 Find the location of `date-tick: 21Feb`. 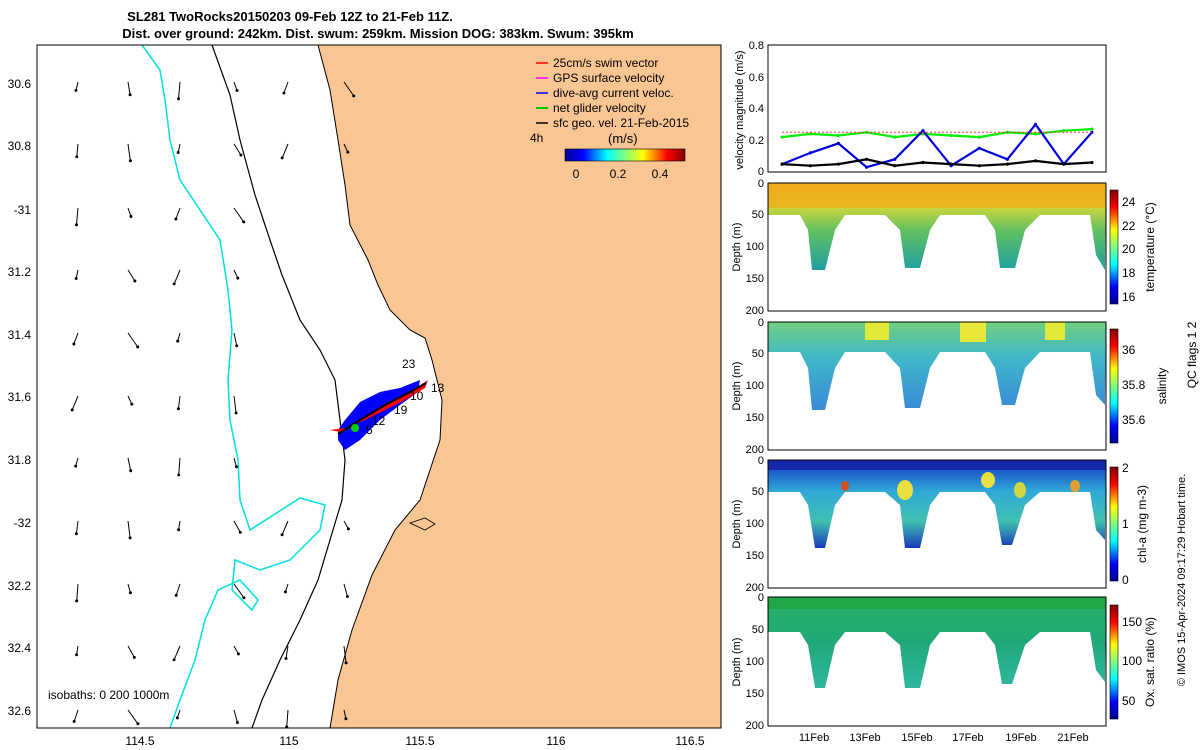

date-tick: 21Feb is located at coordinates (1072, 738).